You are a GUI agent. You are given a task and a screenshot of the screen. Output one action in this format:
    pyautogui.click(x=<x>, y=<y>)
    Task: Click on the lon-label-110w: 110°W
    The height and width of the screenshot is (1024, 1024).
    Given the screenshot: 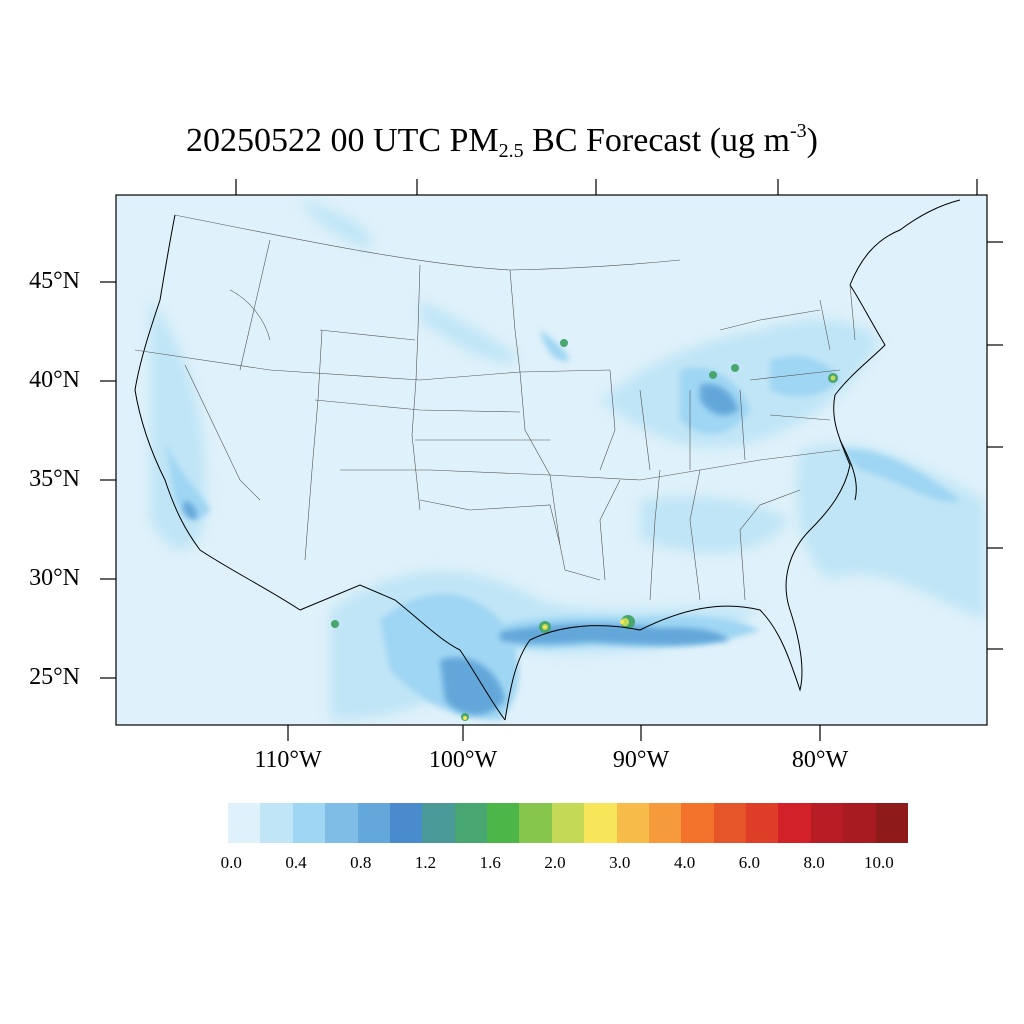 What is the action you would take?
    pyautogui.click(x=288, y=760)
    